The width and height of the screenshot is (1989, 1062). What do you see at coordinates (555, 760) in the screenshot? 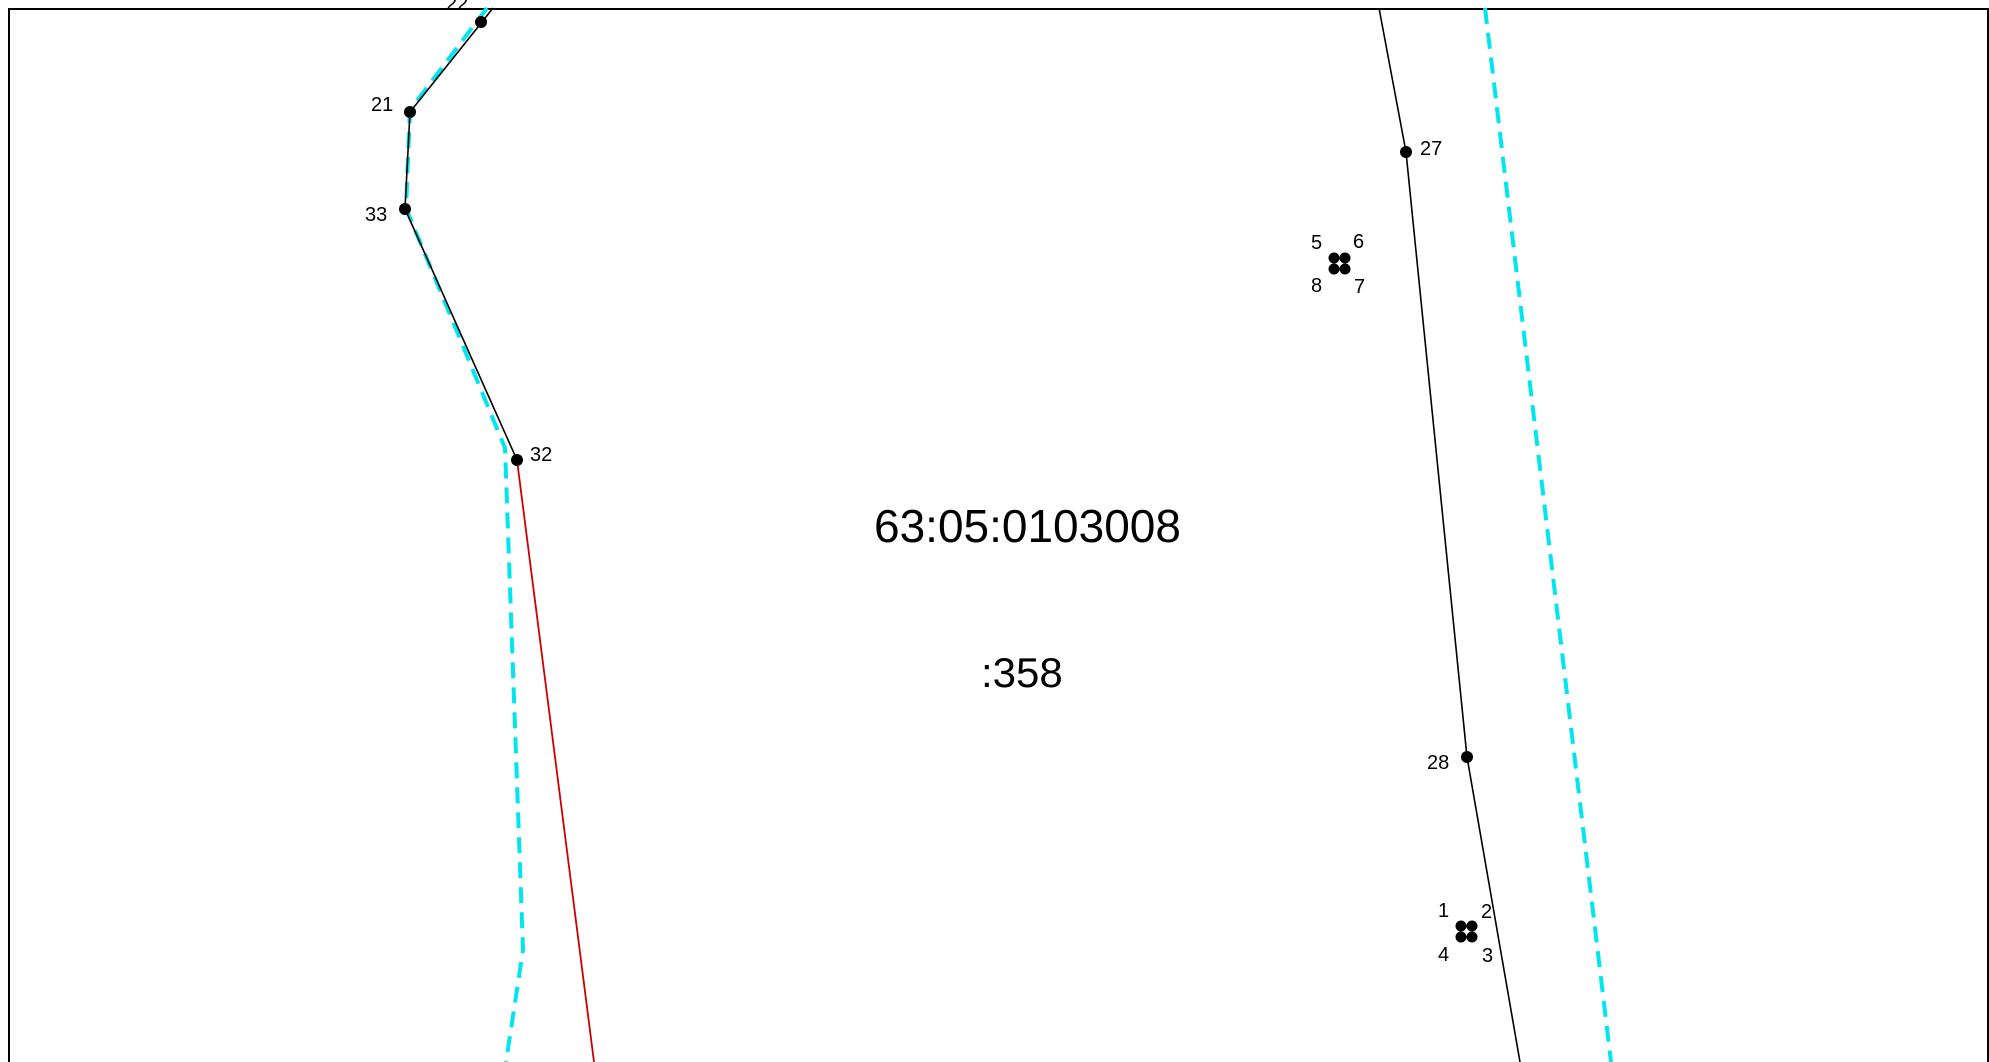
I see `red-boundary-line` at bounding box center [555, 760].